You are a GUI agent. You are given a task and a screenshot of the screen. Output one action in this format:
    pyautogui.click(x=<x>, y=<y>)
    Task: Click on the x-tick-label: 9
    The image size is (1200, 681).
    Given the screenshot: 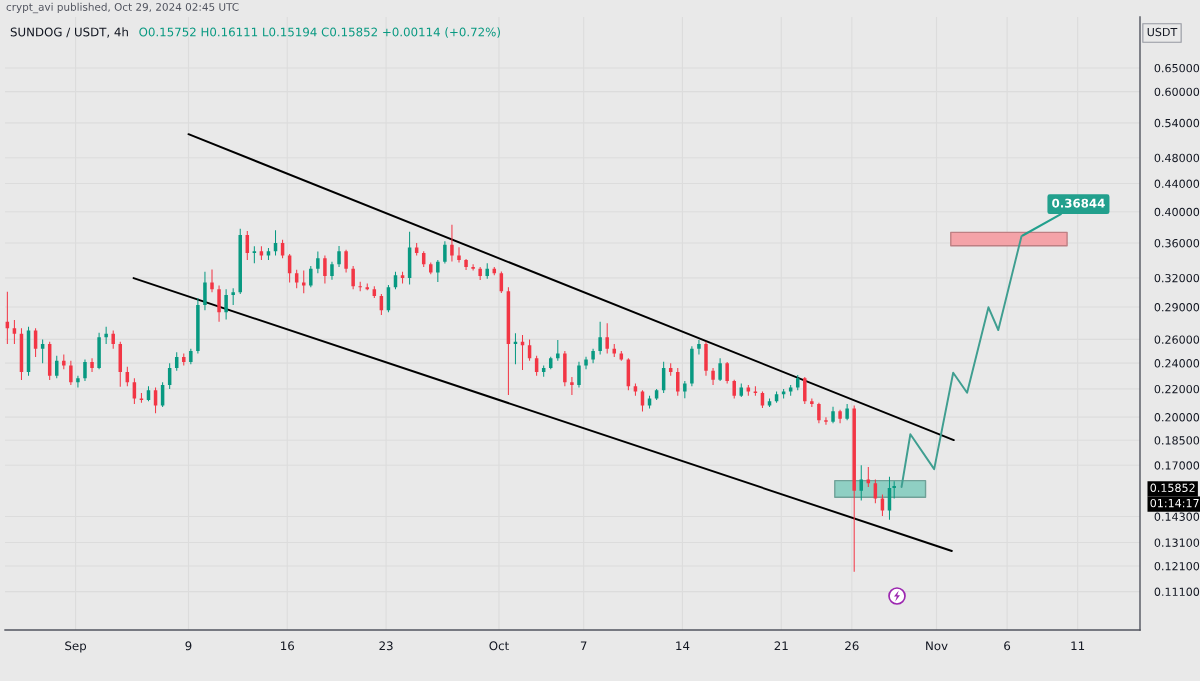 What is the action you would take?
    pyautogui.click(x=188, y=646)
    